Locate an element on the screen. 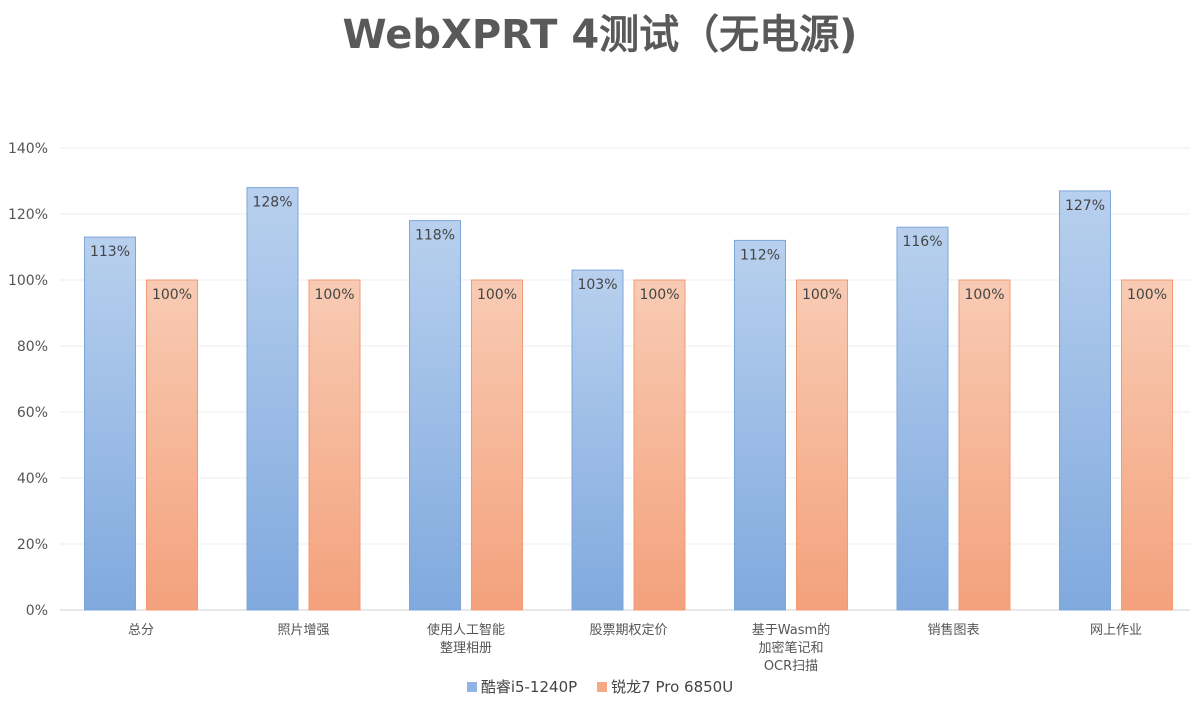 The image size is (1200, 710). y-tick-label: 140% is located at coordinates (28, 149).